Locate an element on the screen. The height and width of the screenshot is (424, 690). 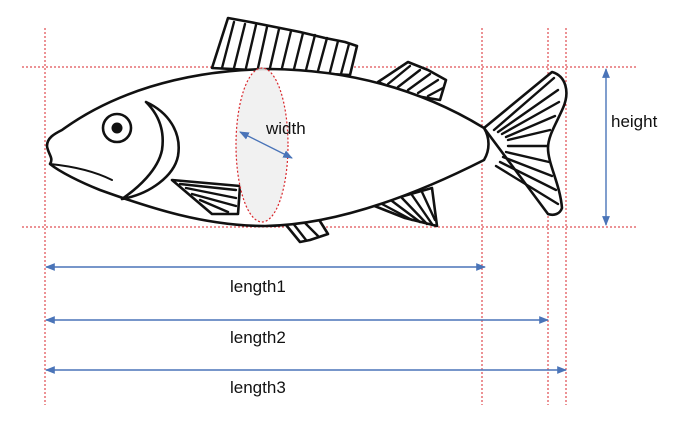
fish-mouth is located at coordinates (81, 172).